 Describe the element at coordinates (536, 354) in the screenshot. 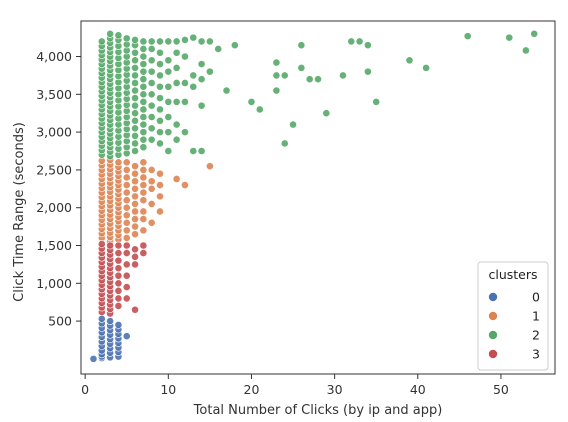

I see `legend-label-3: 3` at that location.